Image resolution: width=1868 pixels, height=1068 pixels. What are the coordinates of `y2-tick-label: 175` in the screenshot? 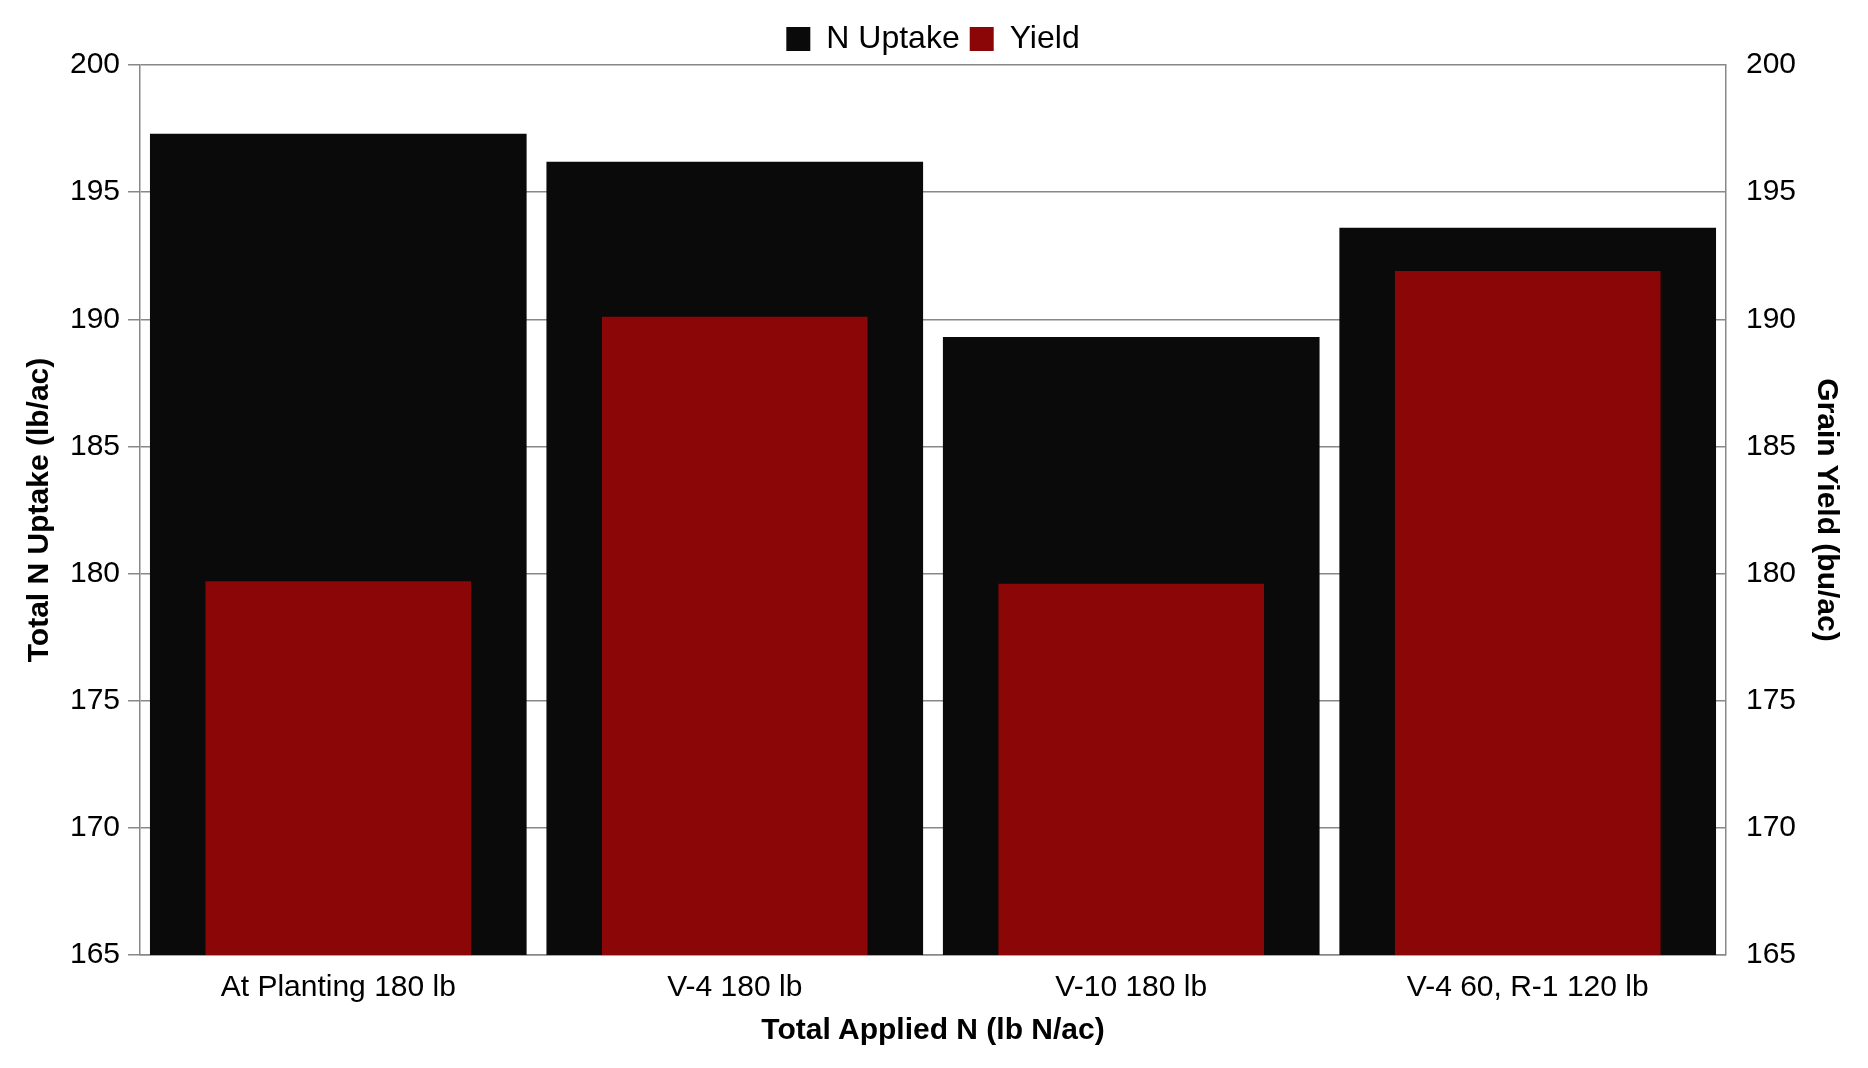 It's located at (1771, 698).